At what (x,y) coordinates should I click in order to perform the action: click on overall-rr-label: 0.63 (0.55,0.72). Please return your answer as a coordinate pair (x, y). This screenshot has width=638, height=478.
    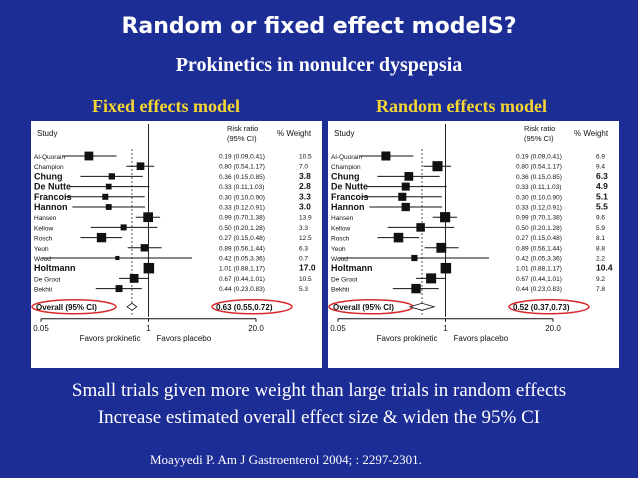
    Looking at the image, I should click on (244, 307).